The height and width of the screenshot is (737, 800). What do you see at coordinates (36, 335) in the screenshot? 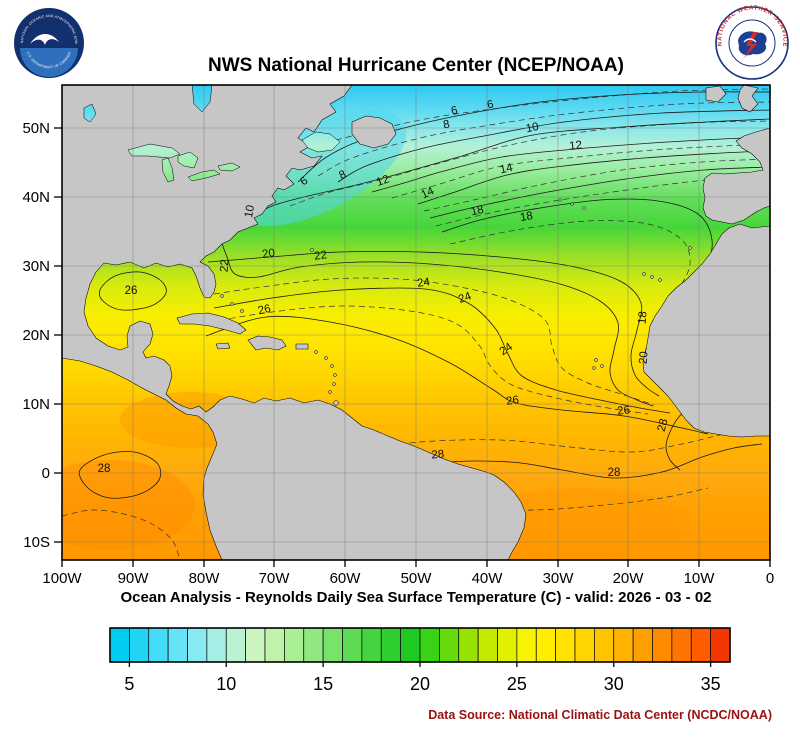
I see `lat-axis-label: 20N` at bounding box center [36, 335].